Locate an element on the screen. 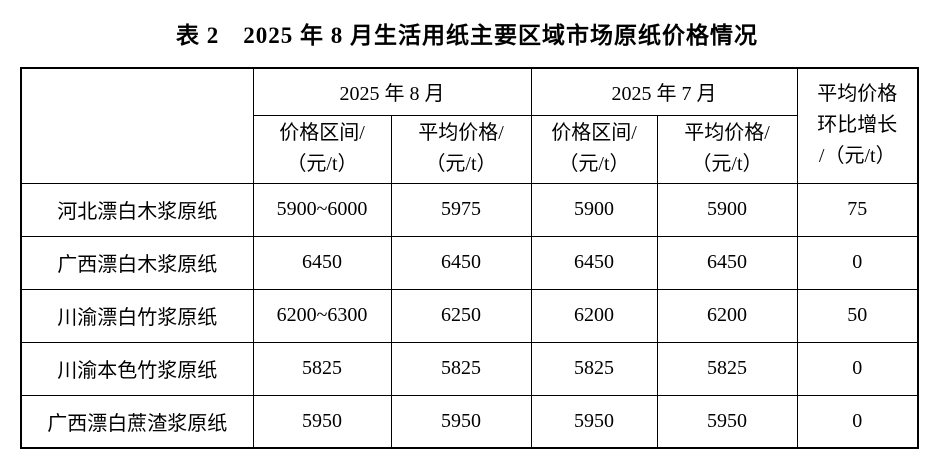 The image size is (934, 465). region-name-cell: 河北漂白木浆原纸 is located at coordinates (137, 209).